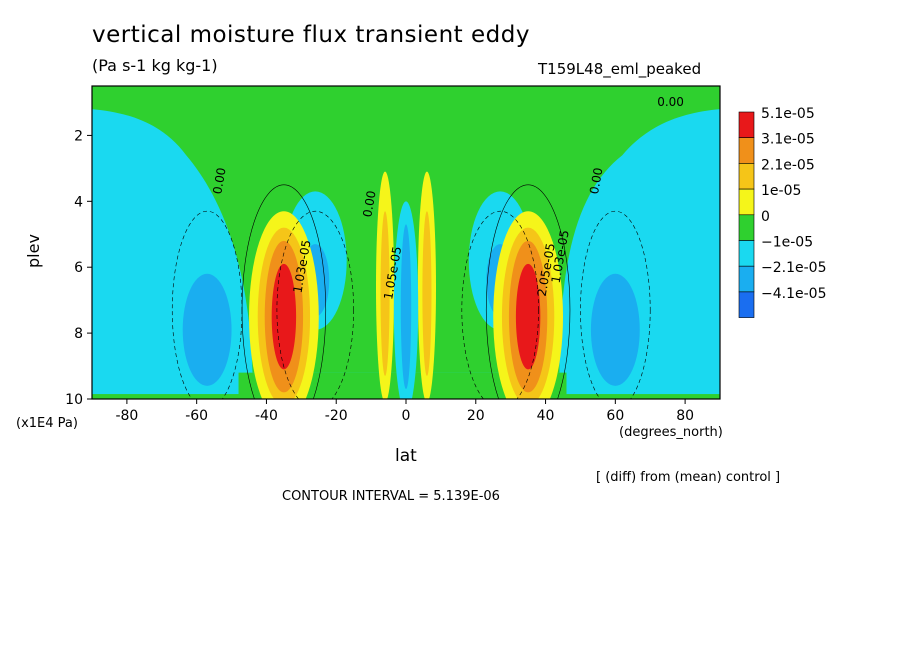  I want to click on x-axis-units: (degrees_north), so click(671, 432).